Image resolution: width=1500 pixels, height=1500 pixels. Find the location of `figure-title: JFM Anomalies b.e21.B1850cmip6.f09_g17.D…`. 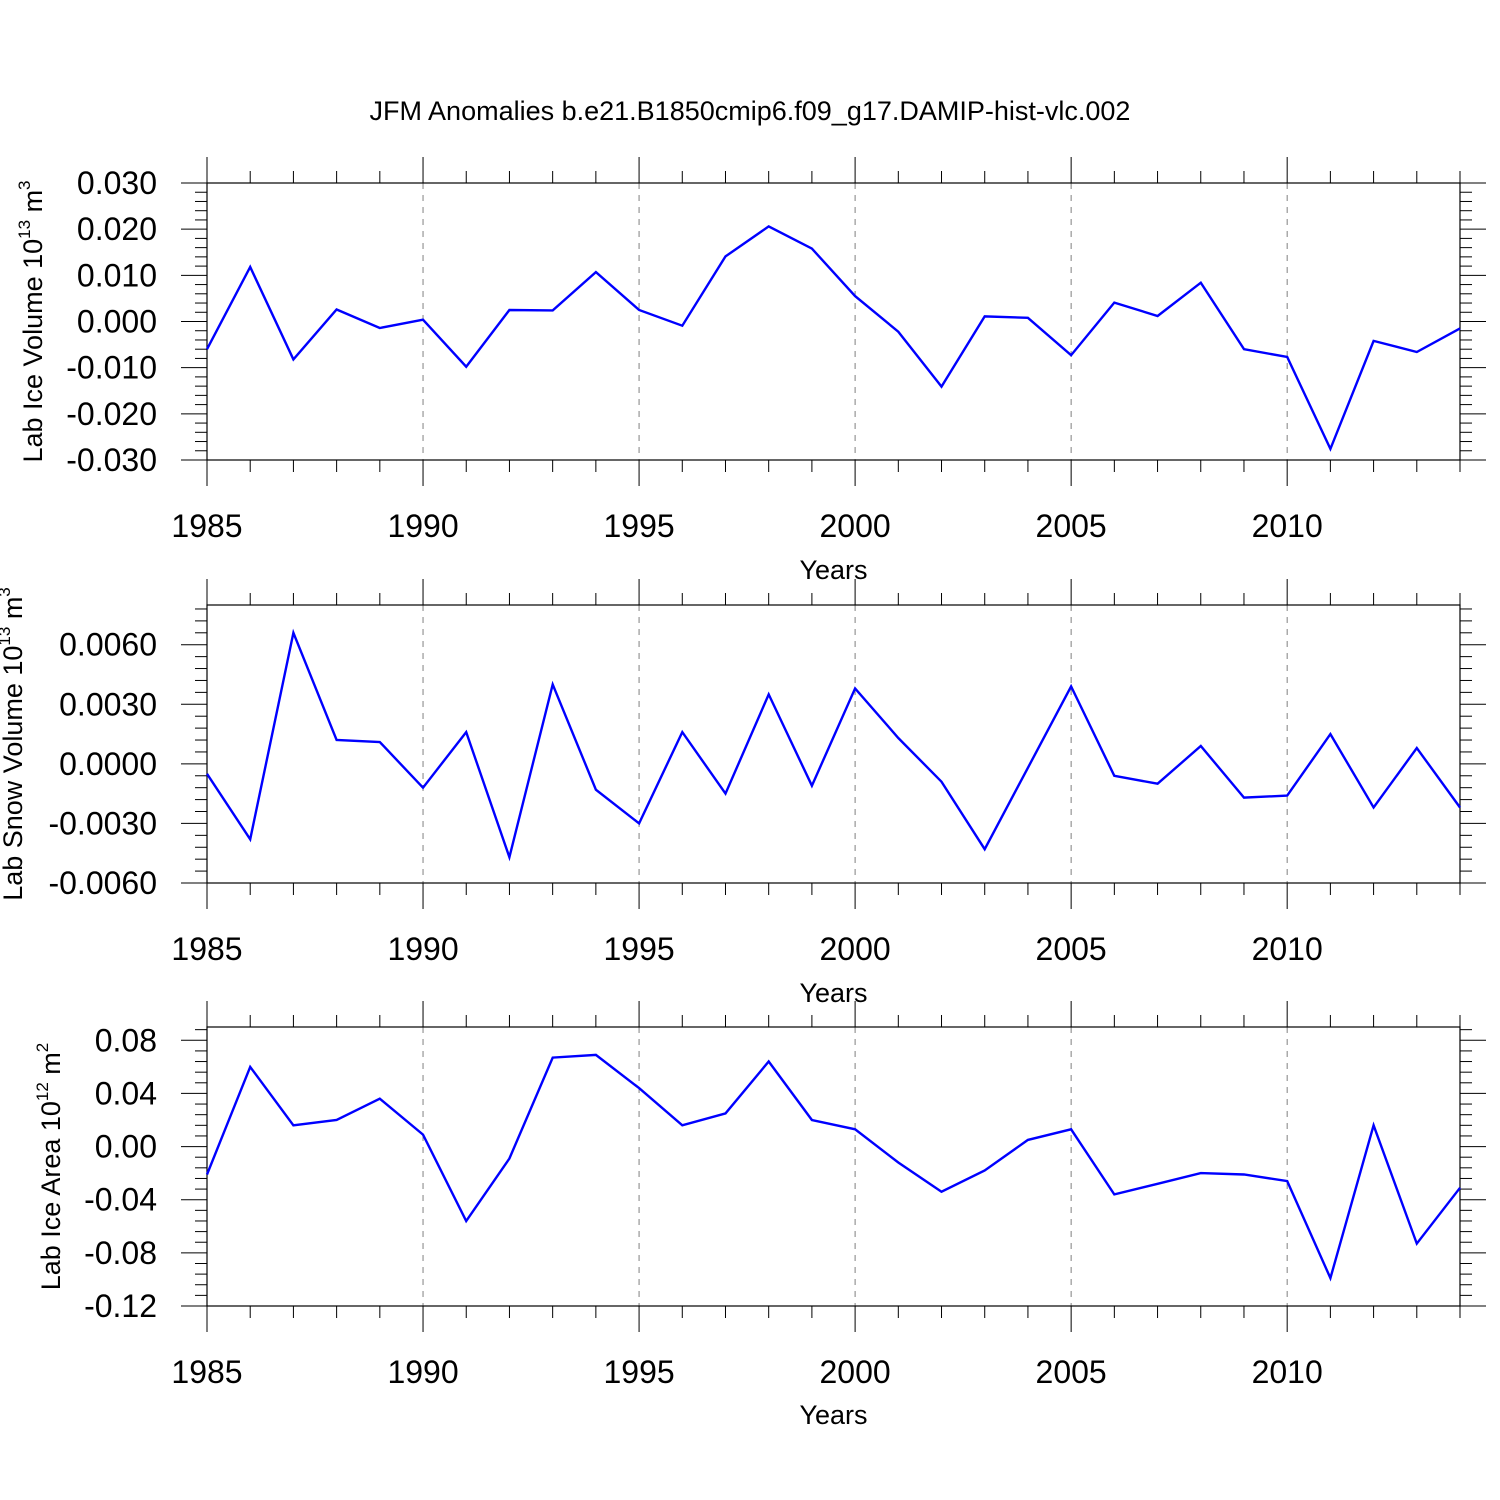

figure-title: JFM Anomalies b.e21.B1850cmip6.f09_g17.D… is located at coordinates (750, 111).